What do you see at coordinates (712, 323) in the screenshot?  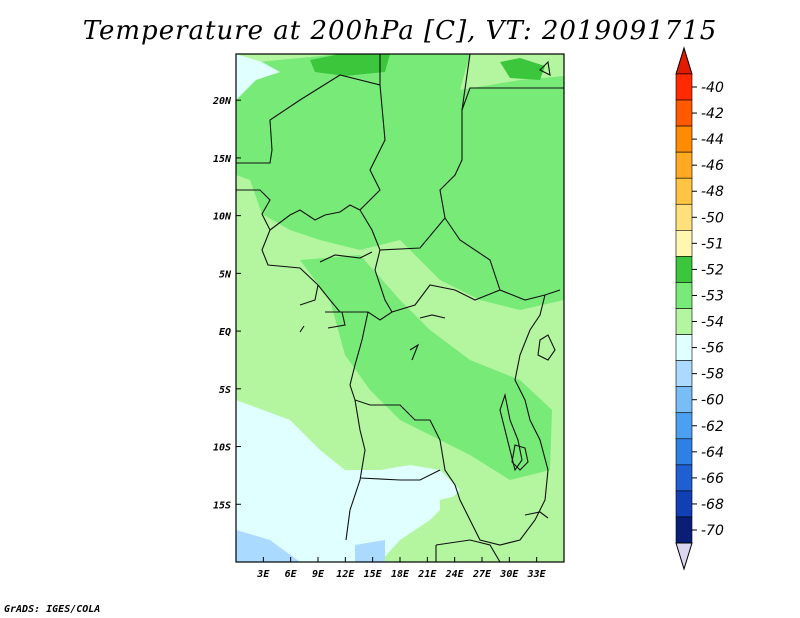 I see `colorbar-label: -54` at bounding box center [712, 323].